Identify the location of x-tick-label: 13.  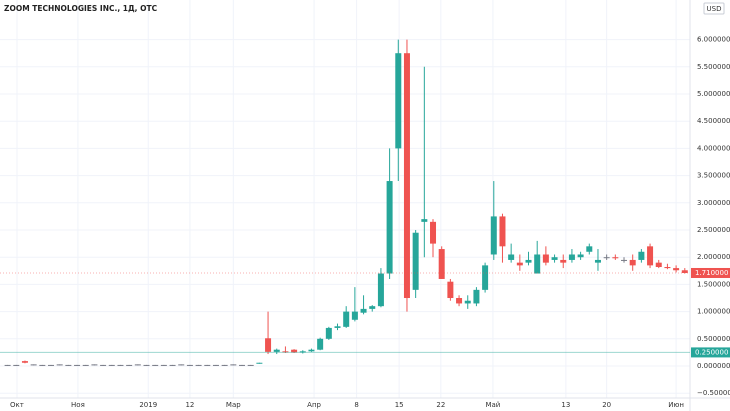
(565, 405).